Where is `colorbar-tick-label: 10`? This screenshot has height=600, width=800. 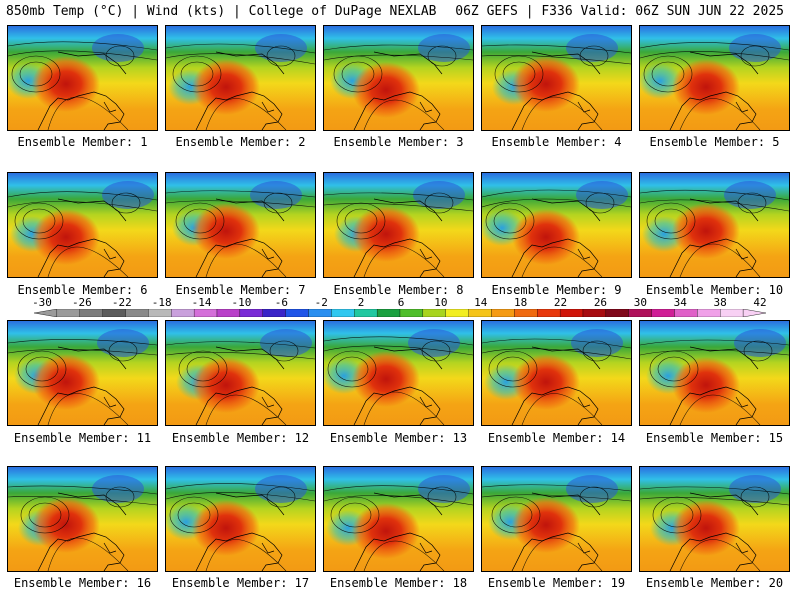 colorbar-tick-label: 10 is located at coordinates (441, 302).